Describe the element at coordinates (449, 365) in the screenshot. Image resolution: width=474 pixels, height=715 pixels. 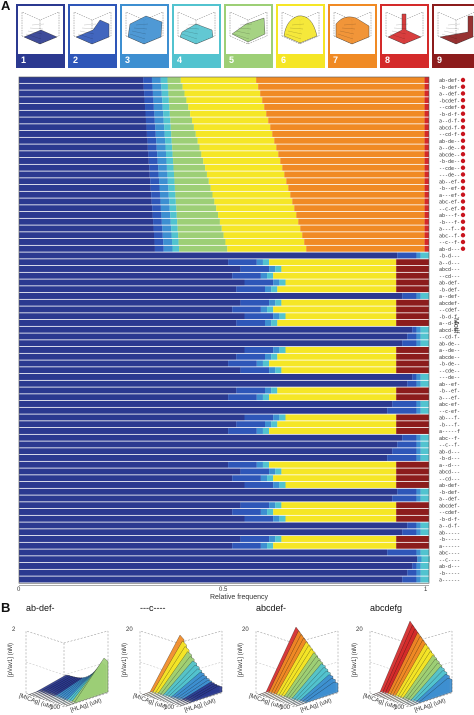
I see `motif-label: -b-de--` at that location.